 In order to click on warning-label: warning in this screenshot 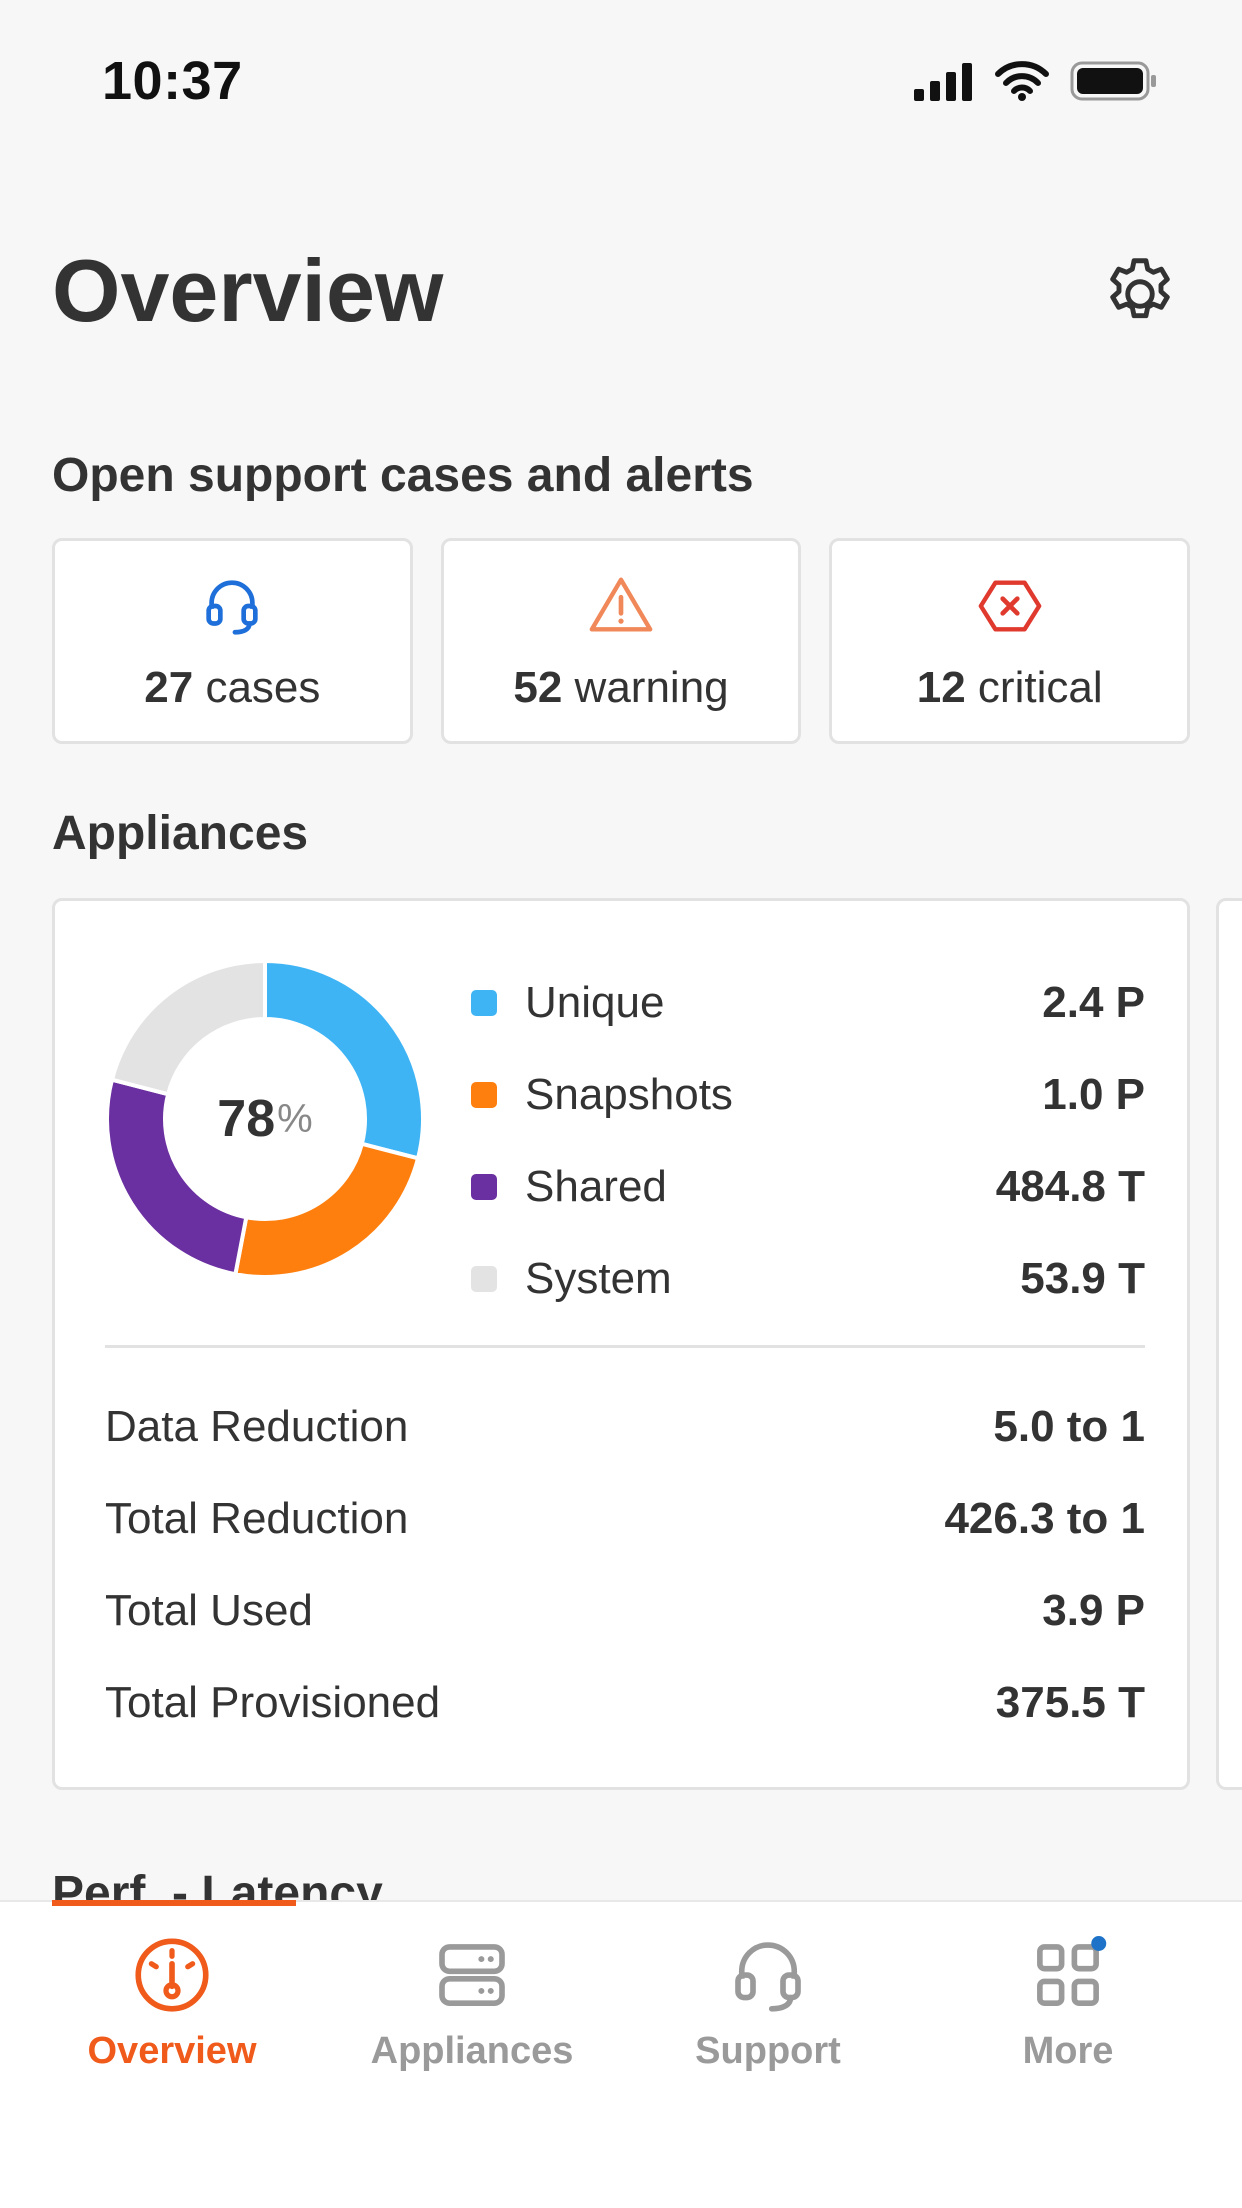, I will do `click(651, 687)`.